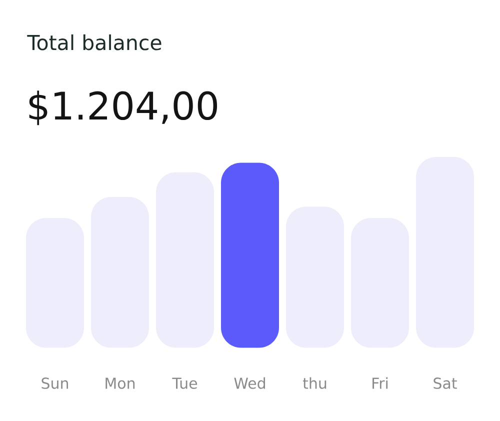 This screenshot has height=421, width=500. Describe the element at coordinates (249, 383) in the screenshot. I see `x-tick-label: Wed` at that location.